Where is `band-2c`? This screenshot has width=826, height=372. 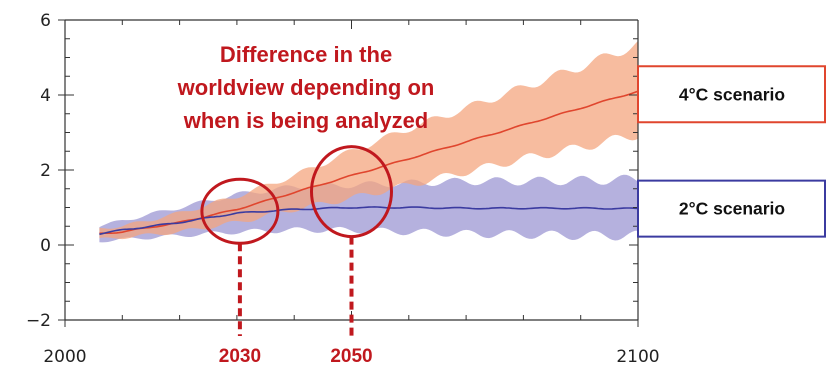
band-2c is located at coordinates (368, 208).